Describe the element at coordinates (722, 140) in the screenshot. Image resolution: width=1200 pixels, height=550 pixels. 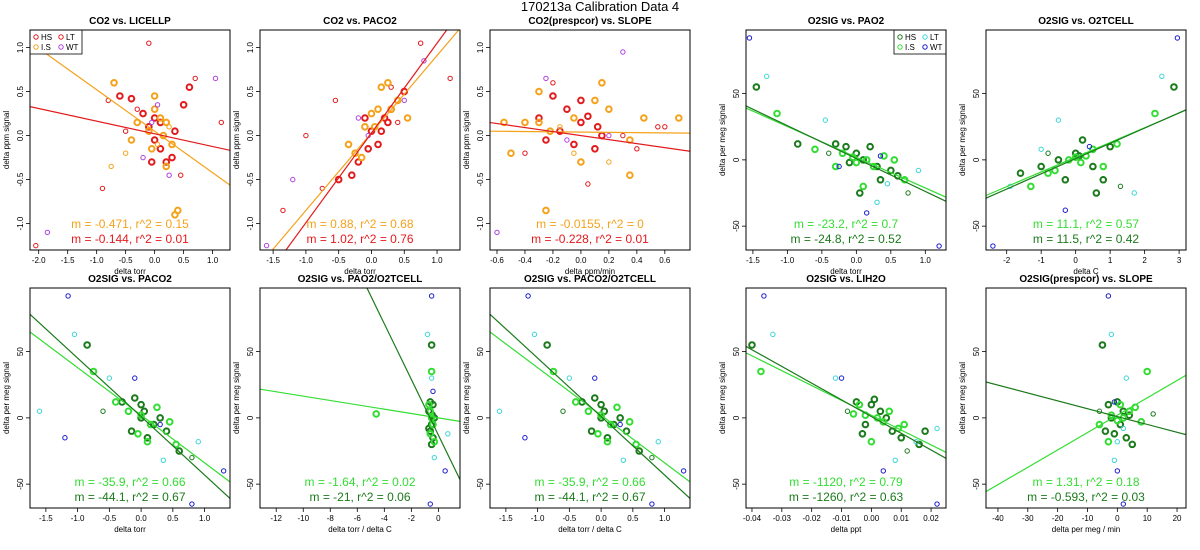
I see `y-axis-label: delta per meg signal` at that location.